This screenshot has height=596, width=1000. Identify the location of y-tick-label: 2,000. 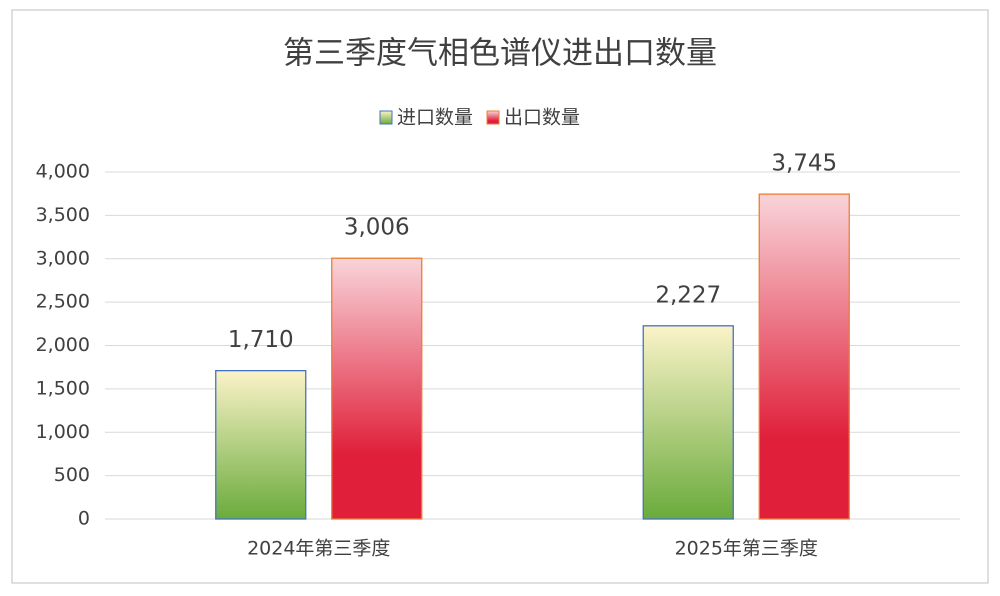
(63, 345).